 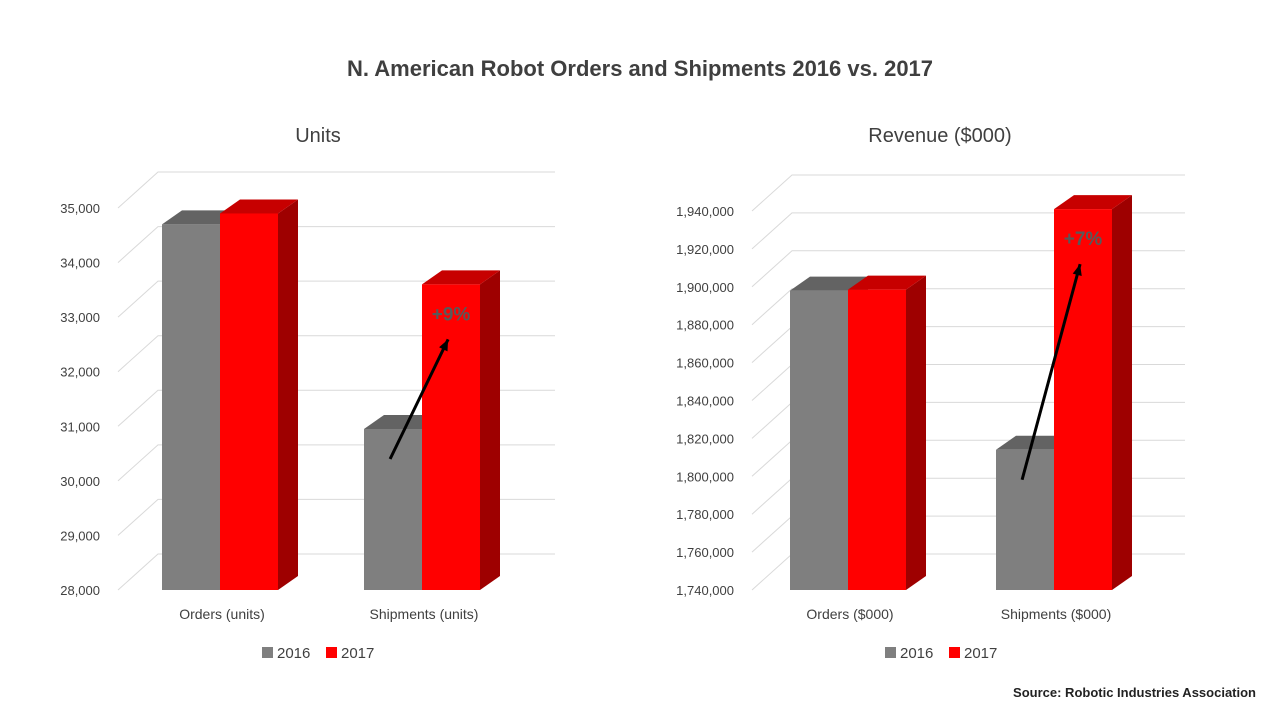 What do you see at coordinates (705, 514) in the screenshot?
I see `y-tick-label: 1,780,000` at bounding box center [705, 514].